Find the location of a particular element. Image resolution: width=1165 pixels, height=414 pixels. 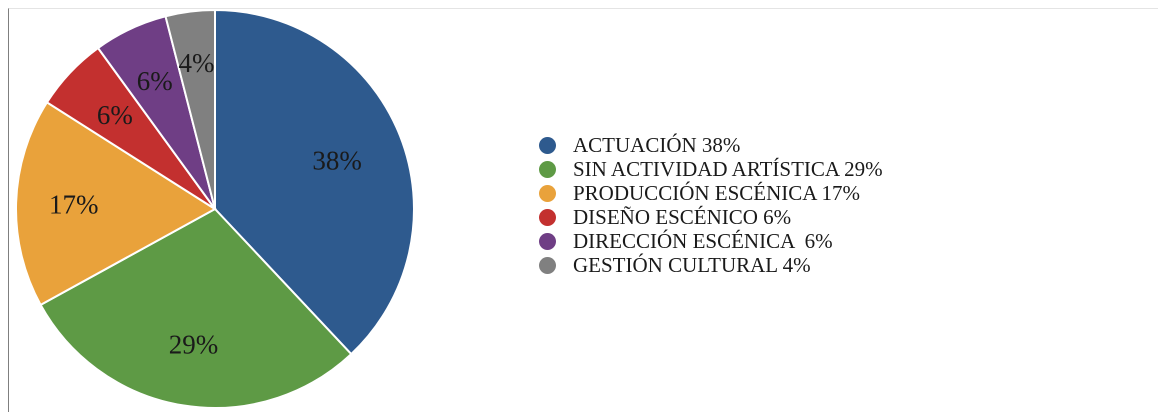

legend-label: DIRECCIÓN ESCÉNICA 6% is located at coordinates (703, 241).